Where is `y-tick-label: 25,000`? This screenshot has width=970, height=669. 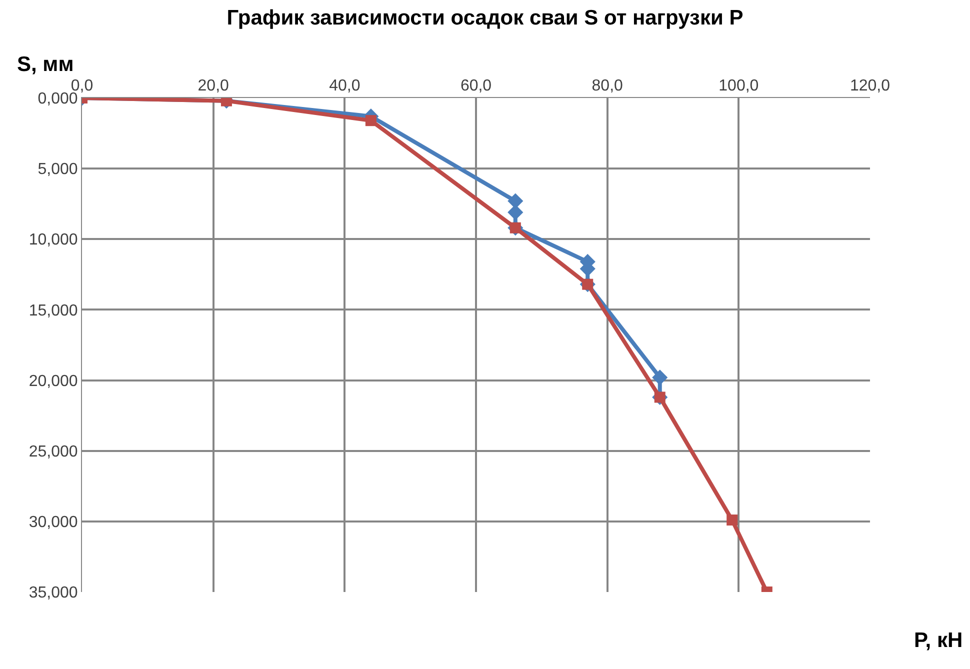 y-tick-label: 25,000 is located at coordinates (53, 451).